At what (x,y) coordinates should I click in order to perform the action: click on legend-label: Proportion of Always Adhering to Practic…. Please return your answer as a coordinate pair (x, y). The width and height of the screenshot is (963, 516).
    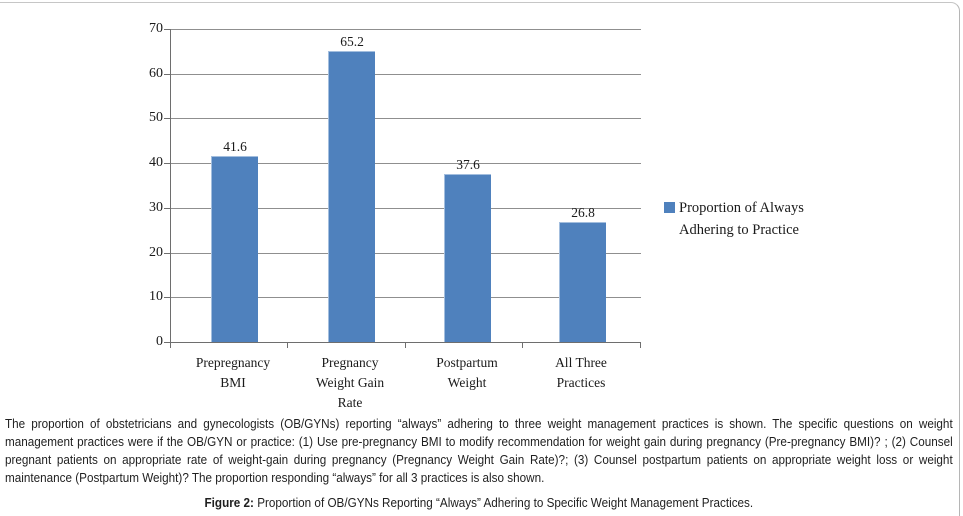
    Looking at the image, I should click on (741, 219).